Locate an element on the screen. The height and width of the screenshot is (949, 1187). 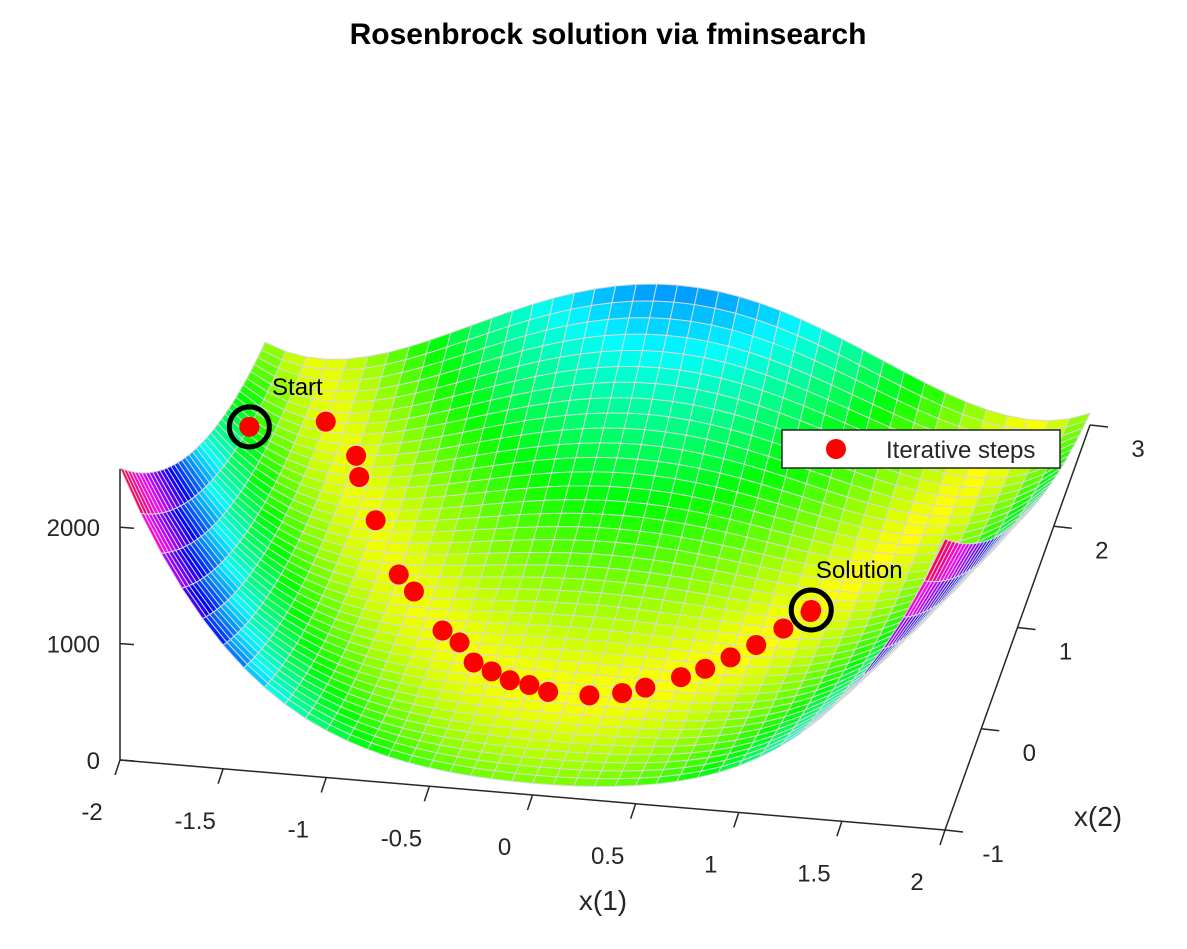
y-tick is located at coordinates (954, 831).